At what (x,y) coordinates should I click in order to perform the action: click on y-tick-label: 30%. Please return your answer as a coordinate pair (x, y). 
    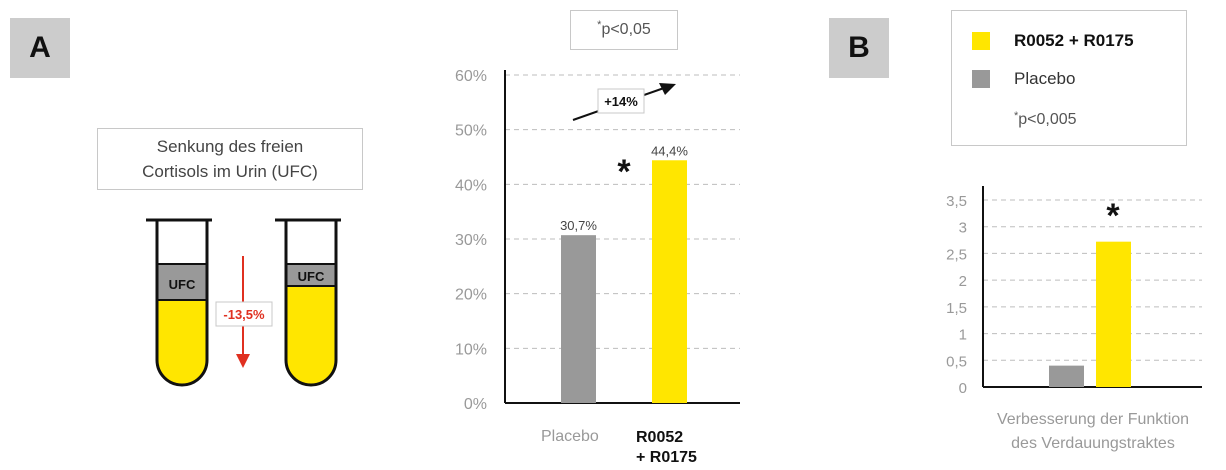
    Looking at the image, I should click on (471, 240).